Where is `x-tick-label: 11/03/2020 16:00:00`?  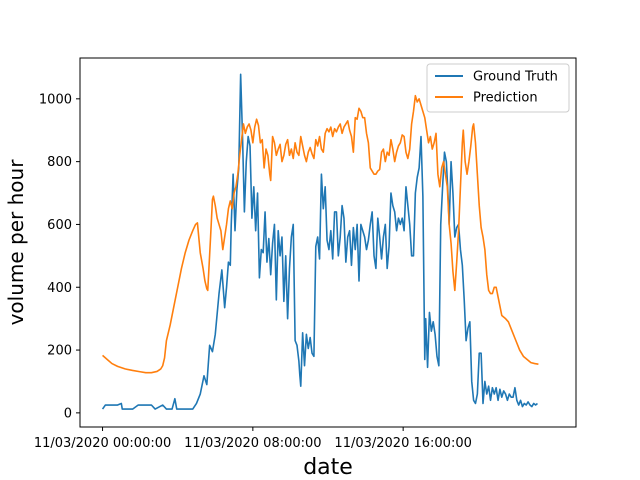
x-tick-label: 11/03/2020 16:00:00 is located at coordinates (402, 443).